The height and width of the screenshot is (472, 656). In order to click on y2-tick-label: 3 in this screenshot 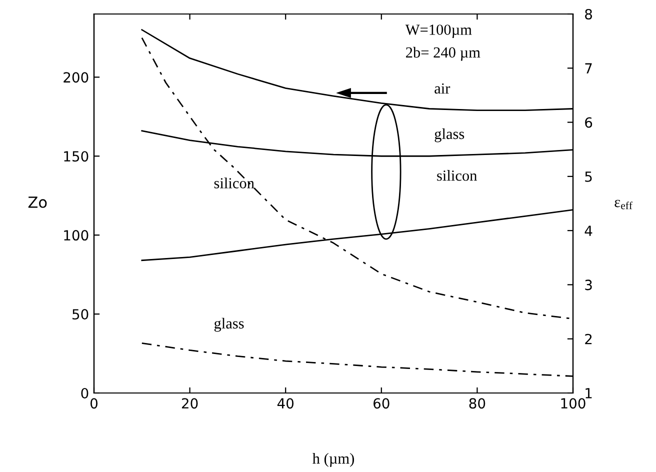, I will do `click(588, 285)`.